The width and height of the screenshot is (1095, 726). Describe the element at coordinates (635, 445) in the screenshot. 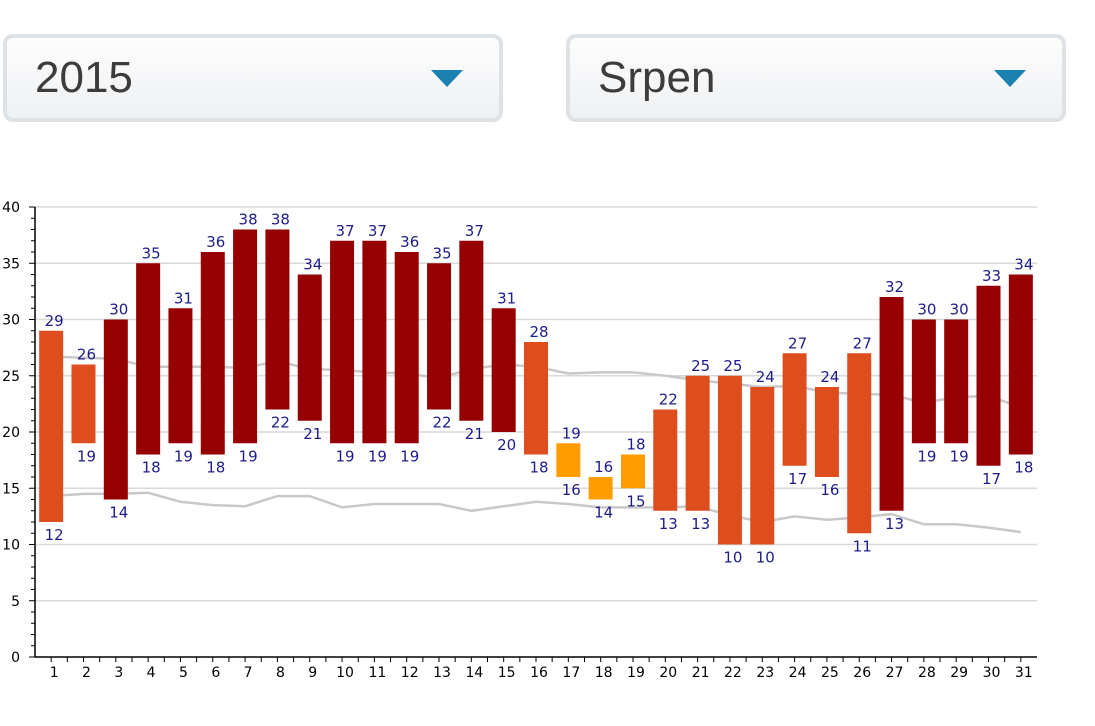

I see `max-label: 18` at that location.